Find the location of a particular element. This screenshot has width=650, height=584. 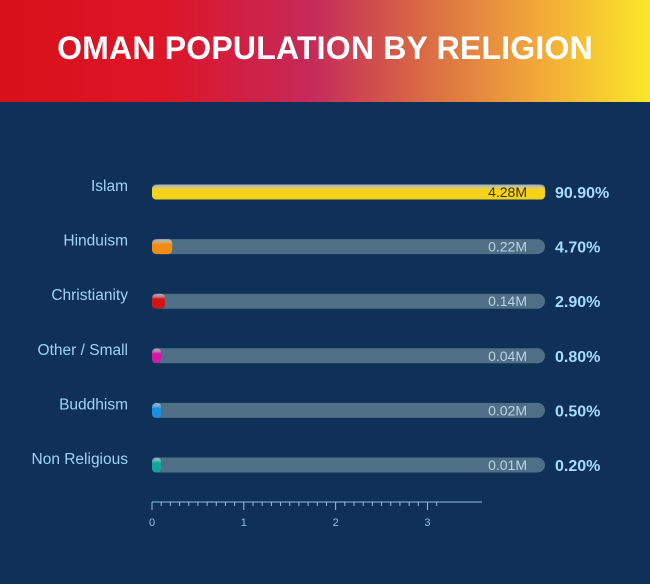

category-label: Christianity is located at coordinates (89, 295).